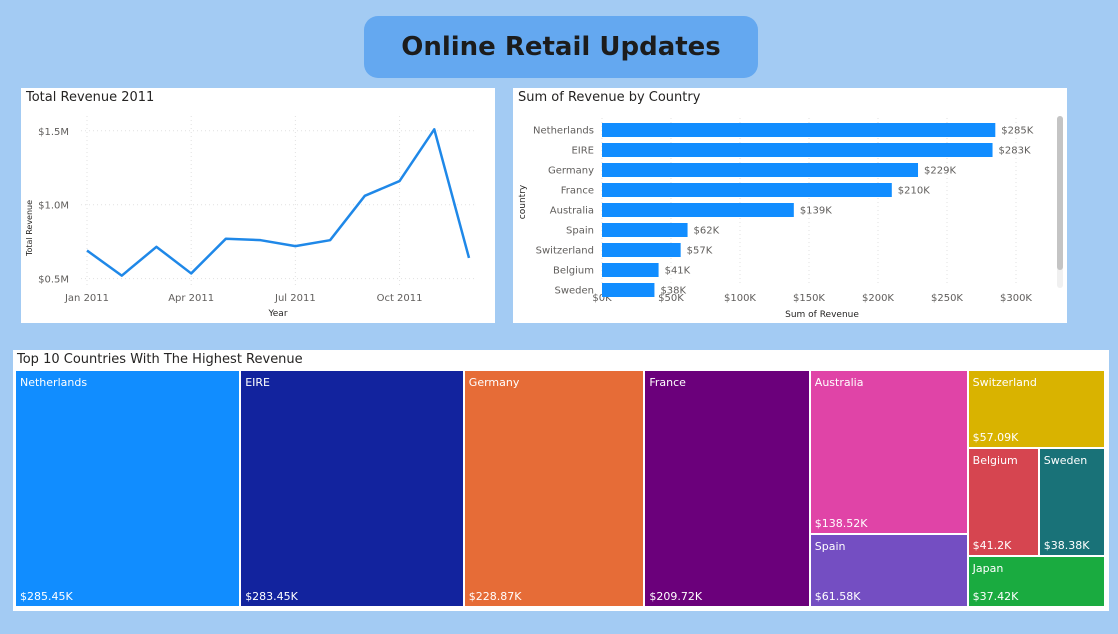  I want to click on treemap-cell-value: $41.2K, so click(992, 546).